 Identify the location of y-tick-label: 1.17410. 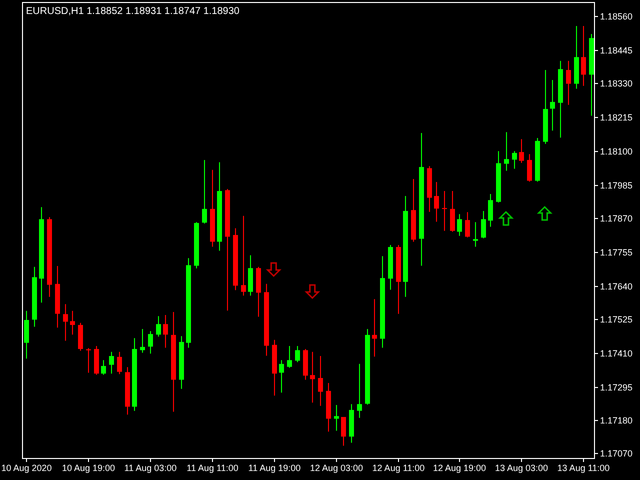
(616, 353).